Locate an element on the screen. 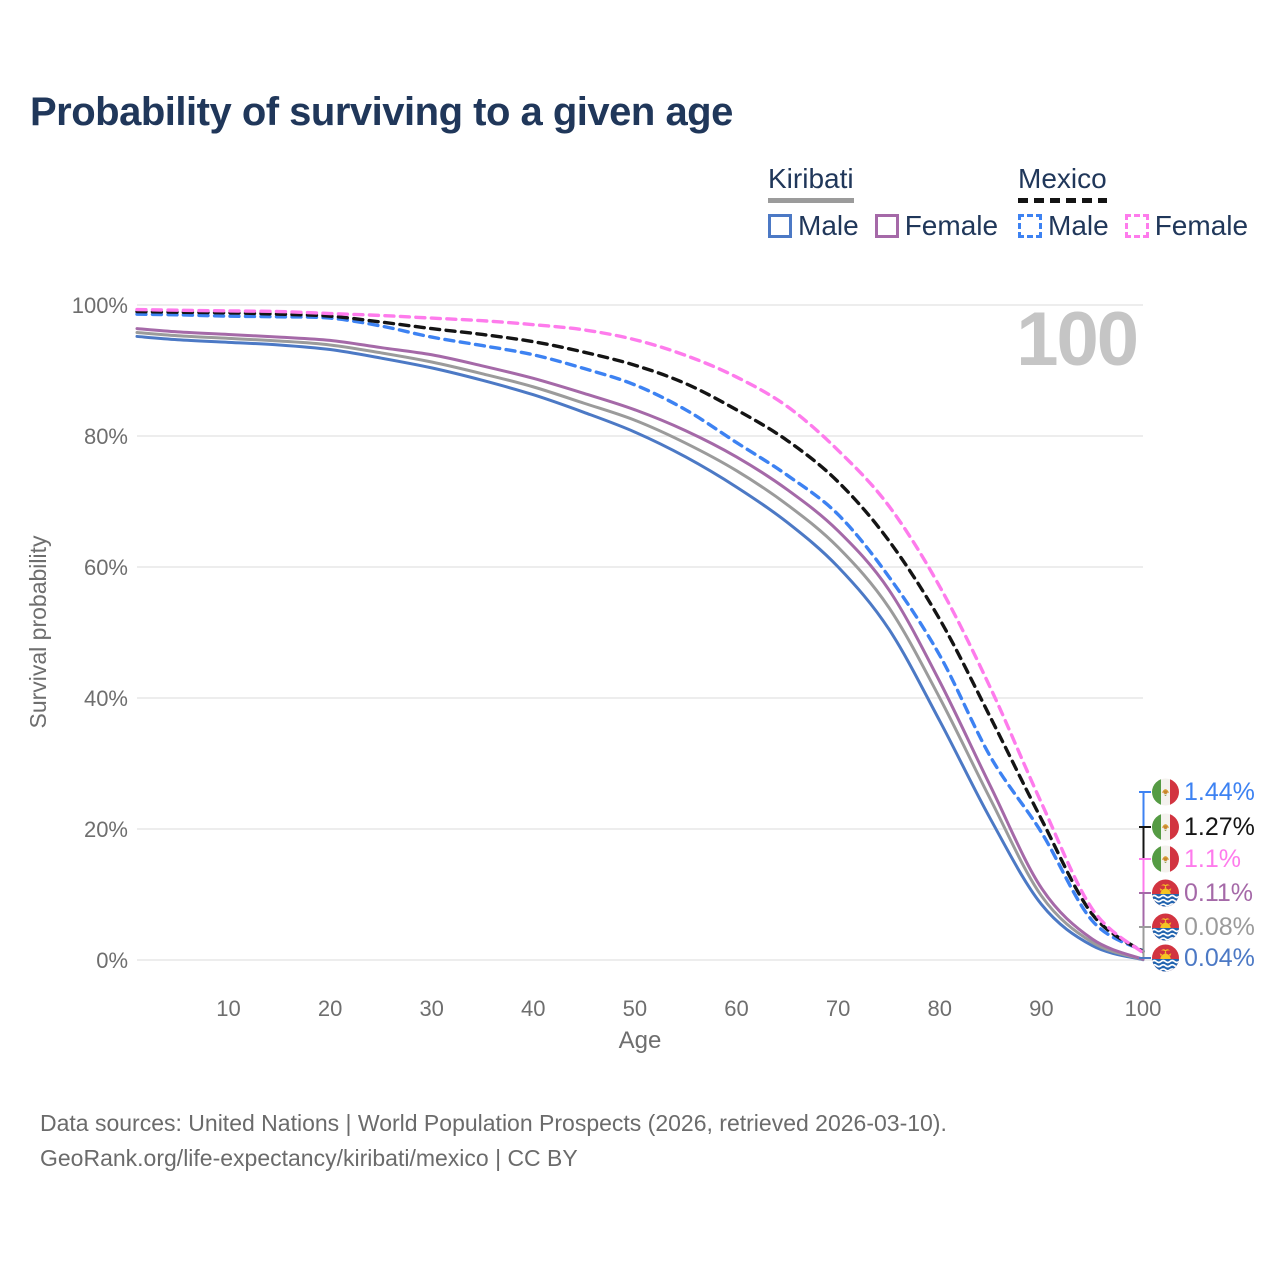 This screenshot has width=1280, height=1280. age-counter-watermark: 100 is located at coordinates (1077, 339).